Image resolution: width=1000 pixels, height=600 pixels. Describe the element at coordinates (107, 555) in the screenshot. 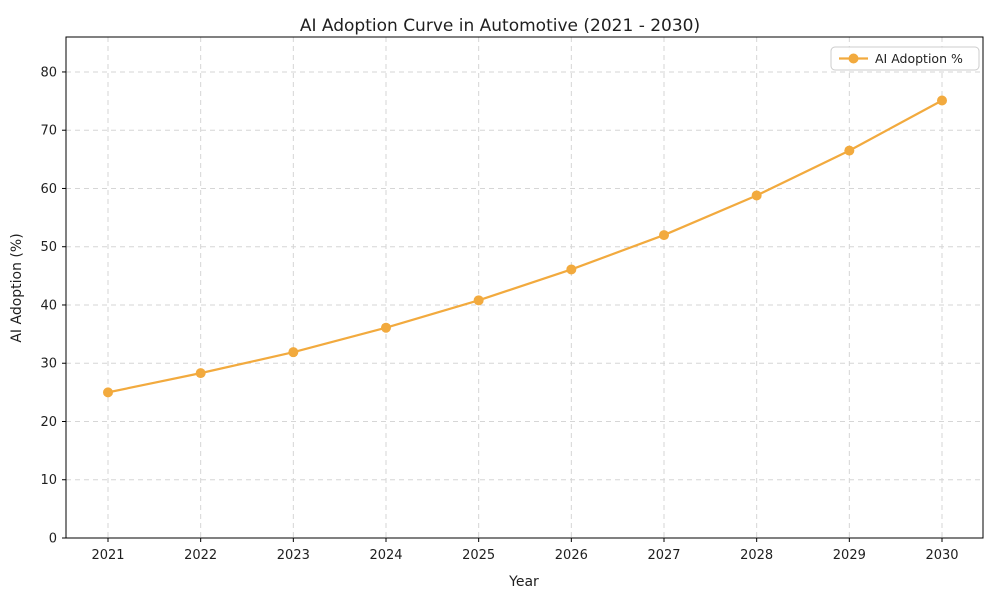

I see `x-tick-label: 2021` at that location.